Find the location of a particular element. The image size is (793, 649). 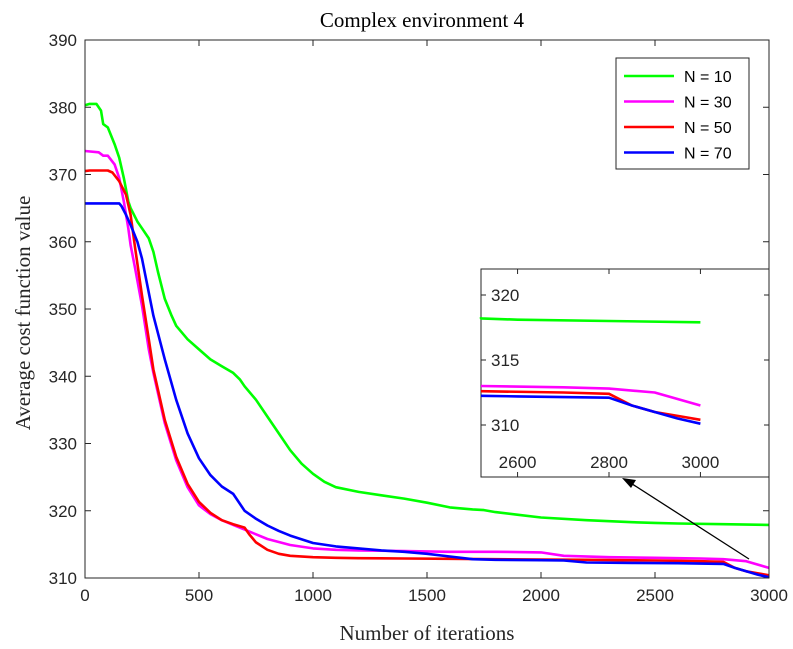

y-tick-label: 370 is located at coordinates (63, 175).